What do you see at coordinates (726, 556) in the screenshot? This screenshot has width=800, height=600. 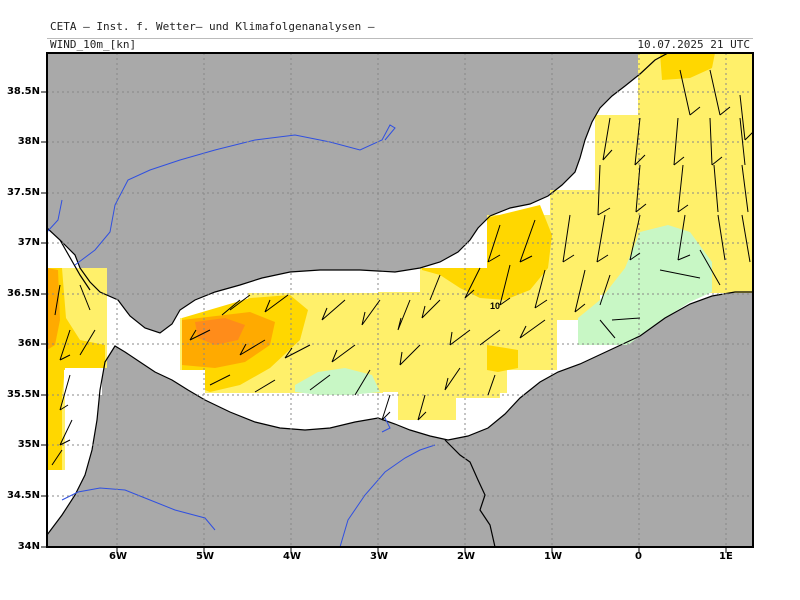 I see `lon-label: 1E` at bounding box center [726, 556].